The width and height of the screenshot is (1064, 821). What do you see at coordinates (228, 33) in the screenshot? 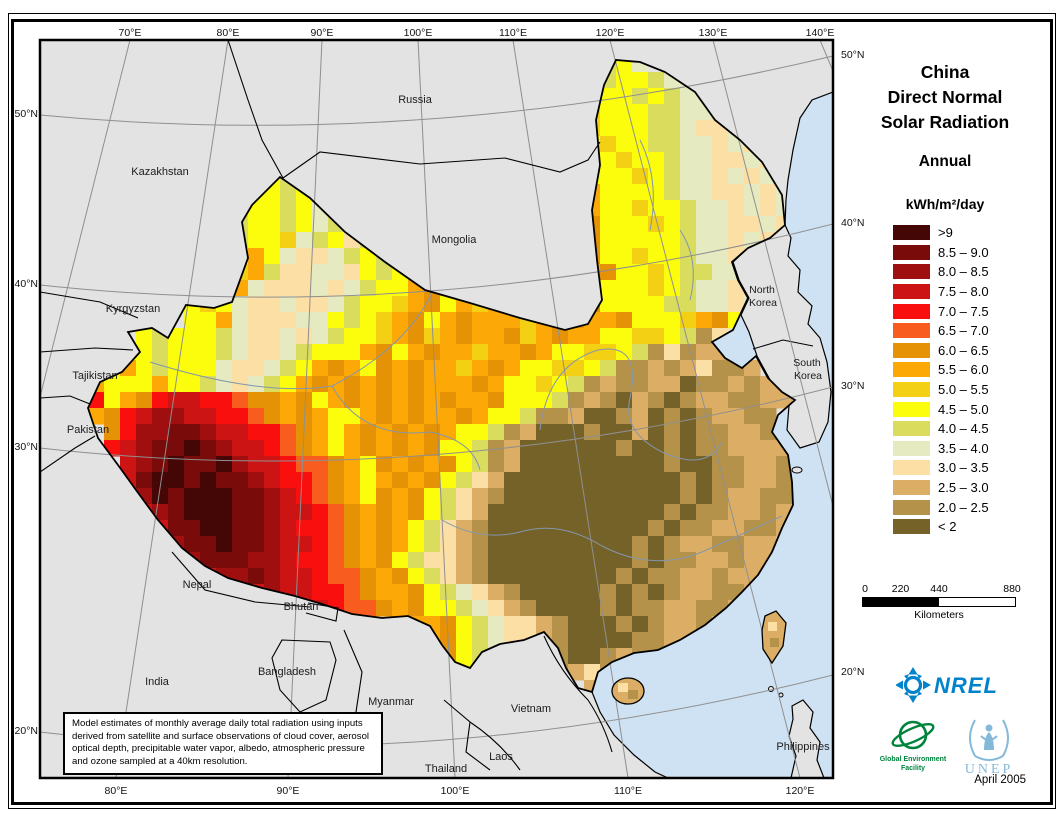
I see `longitude-label: 80°E` at bounding box center [228, 33].